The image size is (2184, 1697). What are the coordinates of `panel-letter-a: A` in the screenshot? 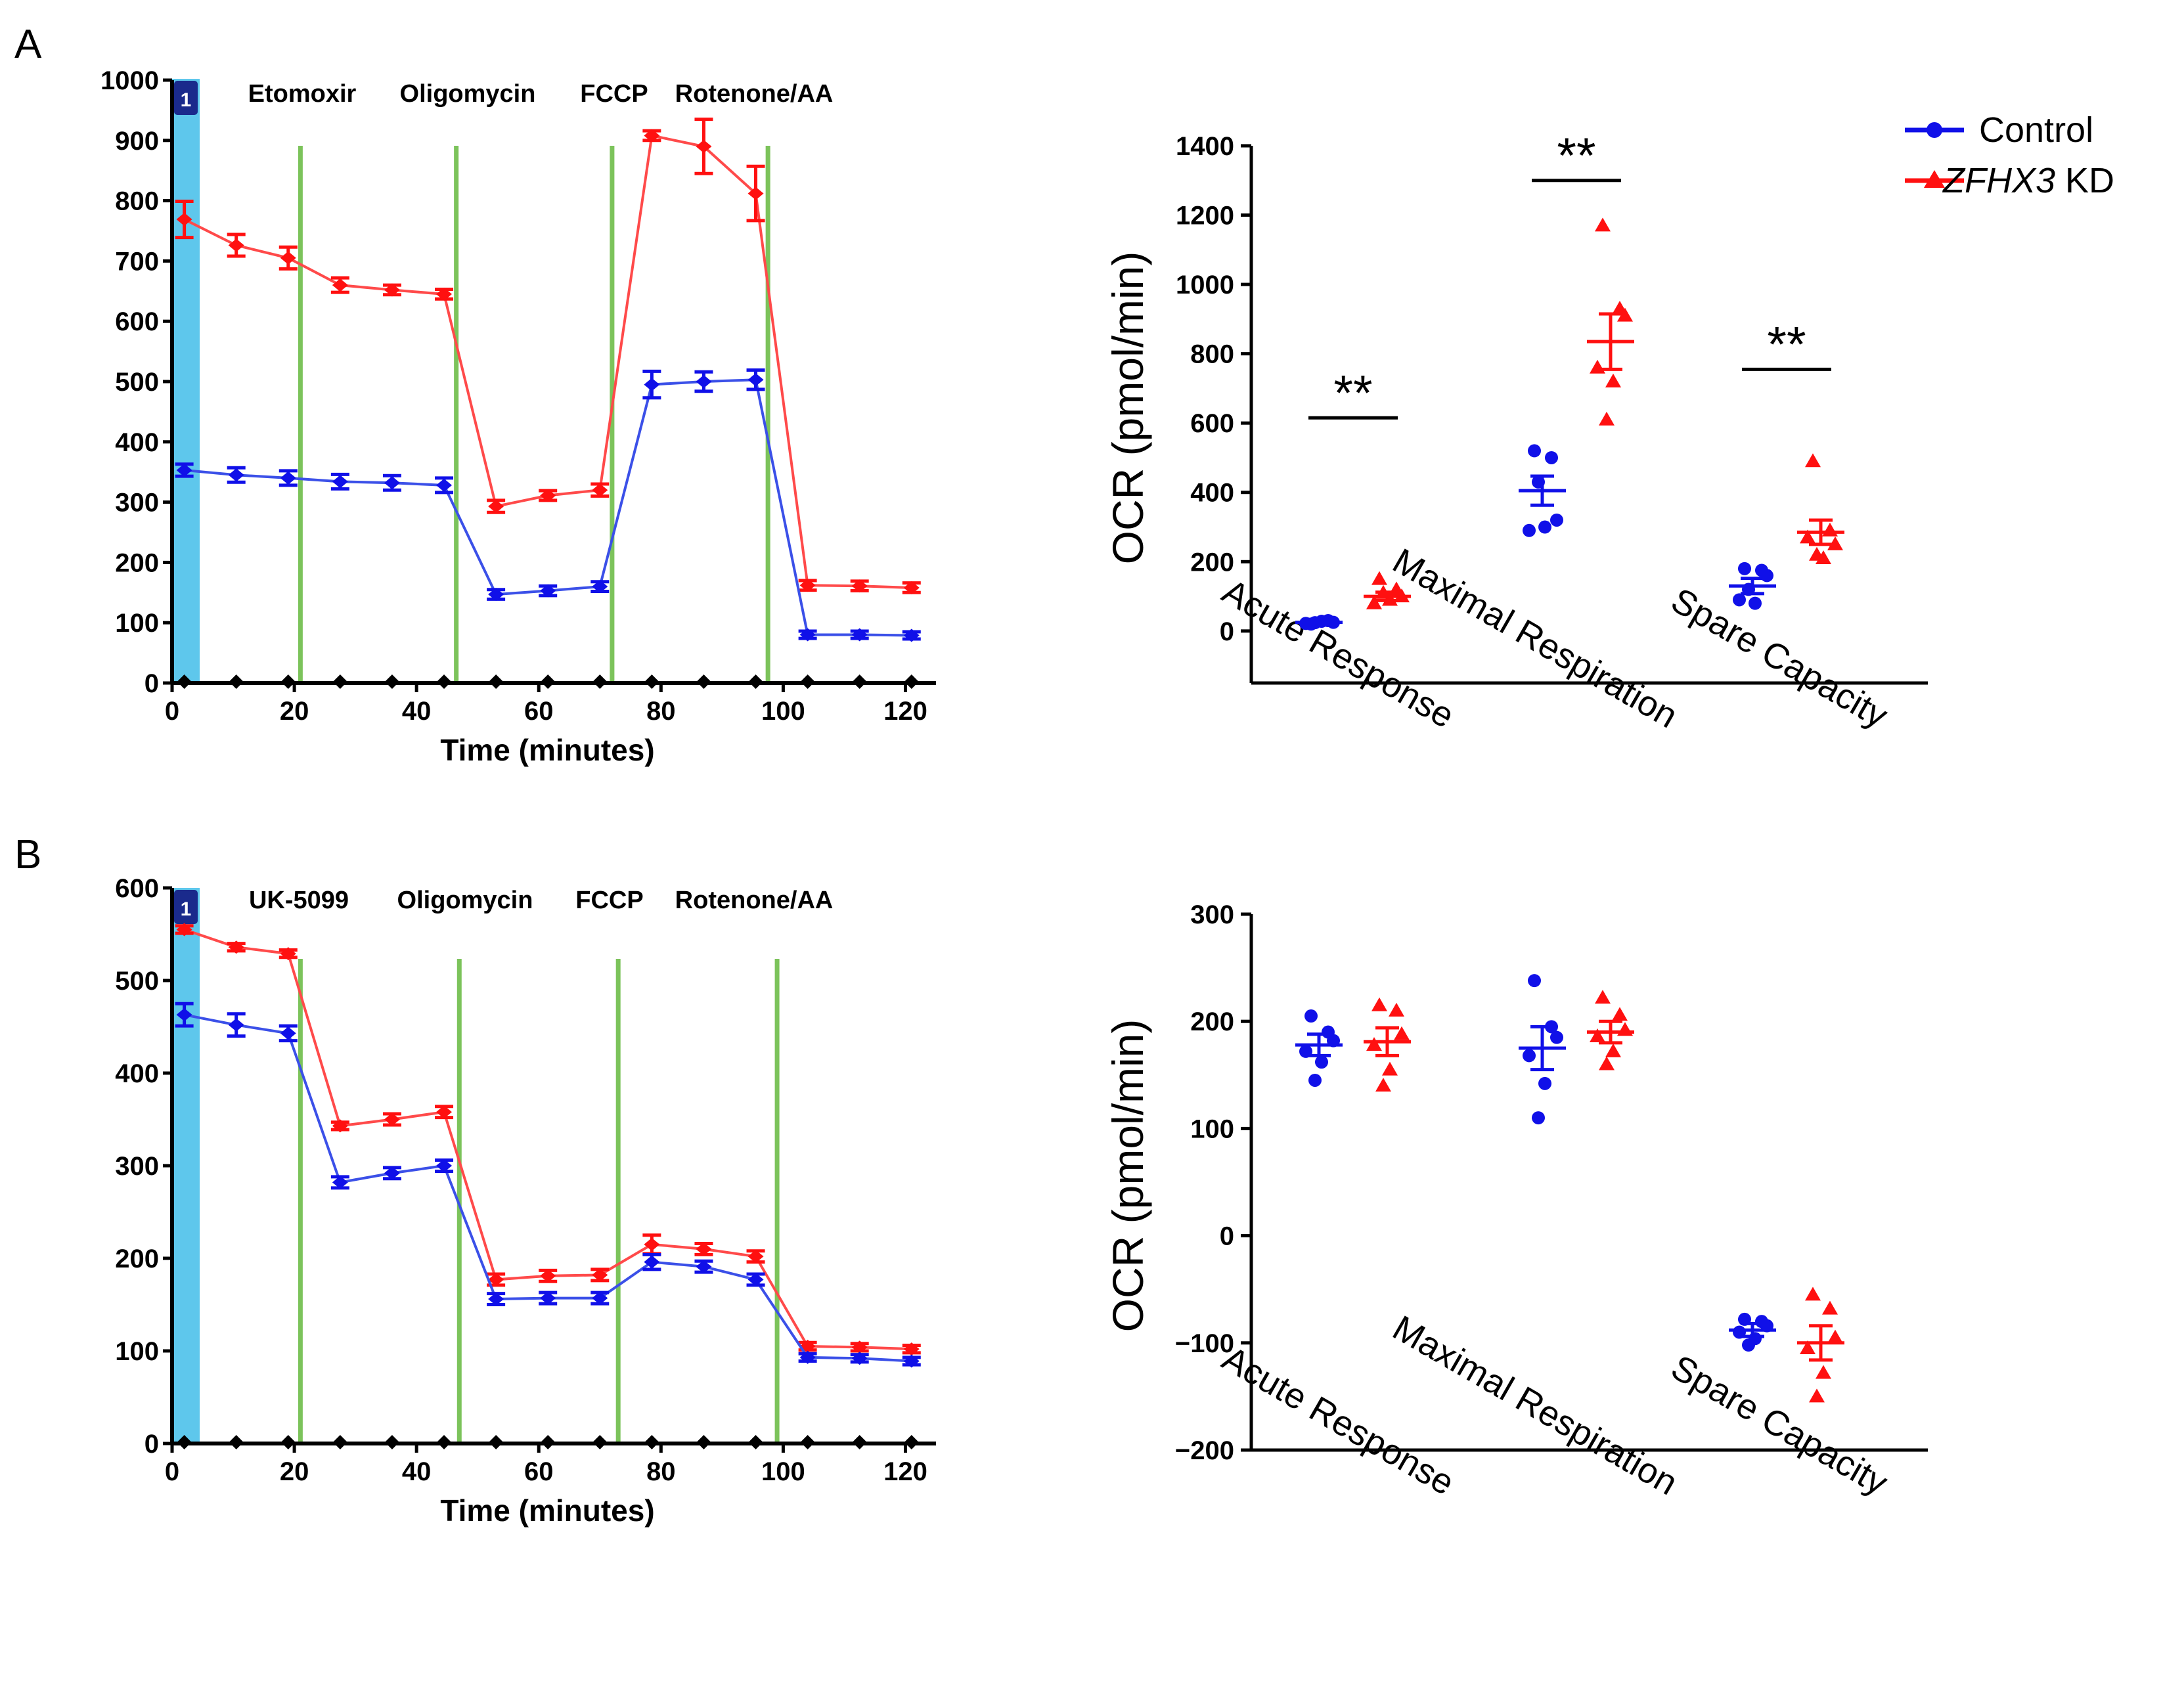 It's located at (28, 44).